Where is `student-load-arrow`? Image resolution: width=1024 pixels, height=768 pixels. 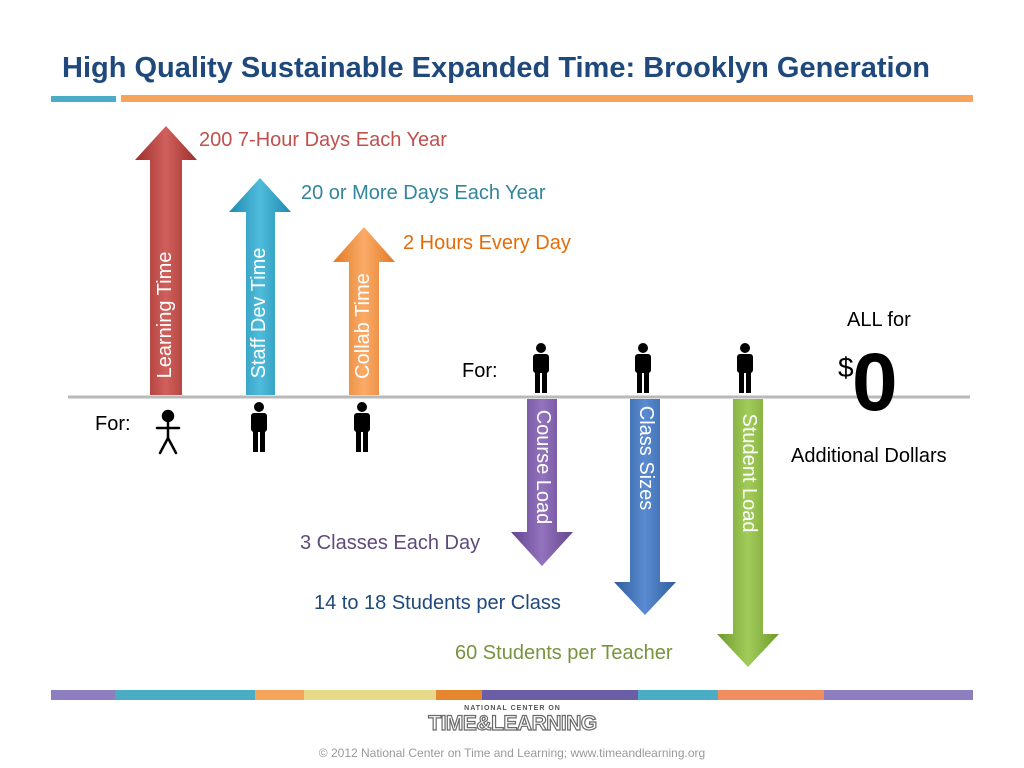
student-load-arrow is located at coordinates (748, 533).